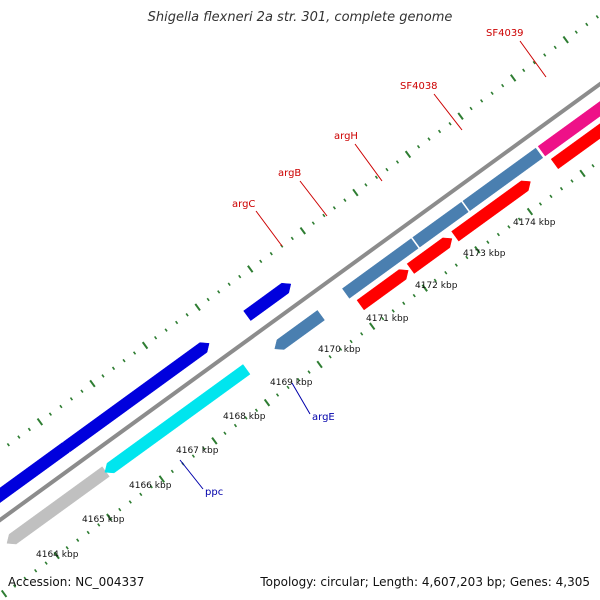 The image size is (600, 600). I want to click on gene-label-sf4039: SF4039, so click(505, 33).